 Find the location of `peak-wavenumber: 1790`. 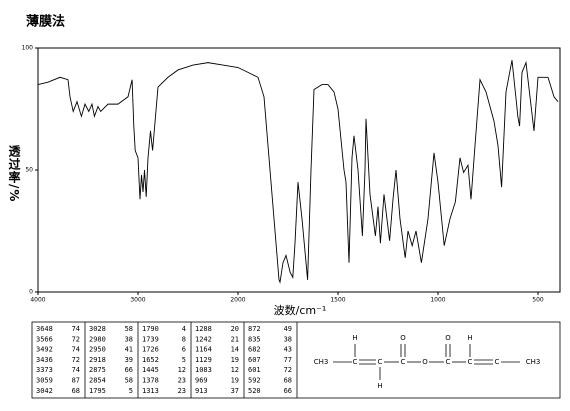

peak-wavenumber: 1790 is located at coordinates (150, 329).